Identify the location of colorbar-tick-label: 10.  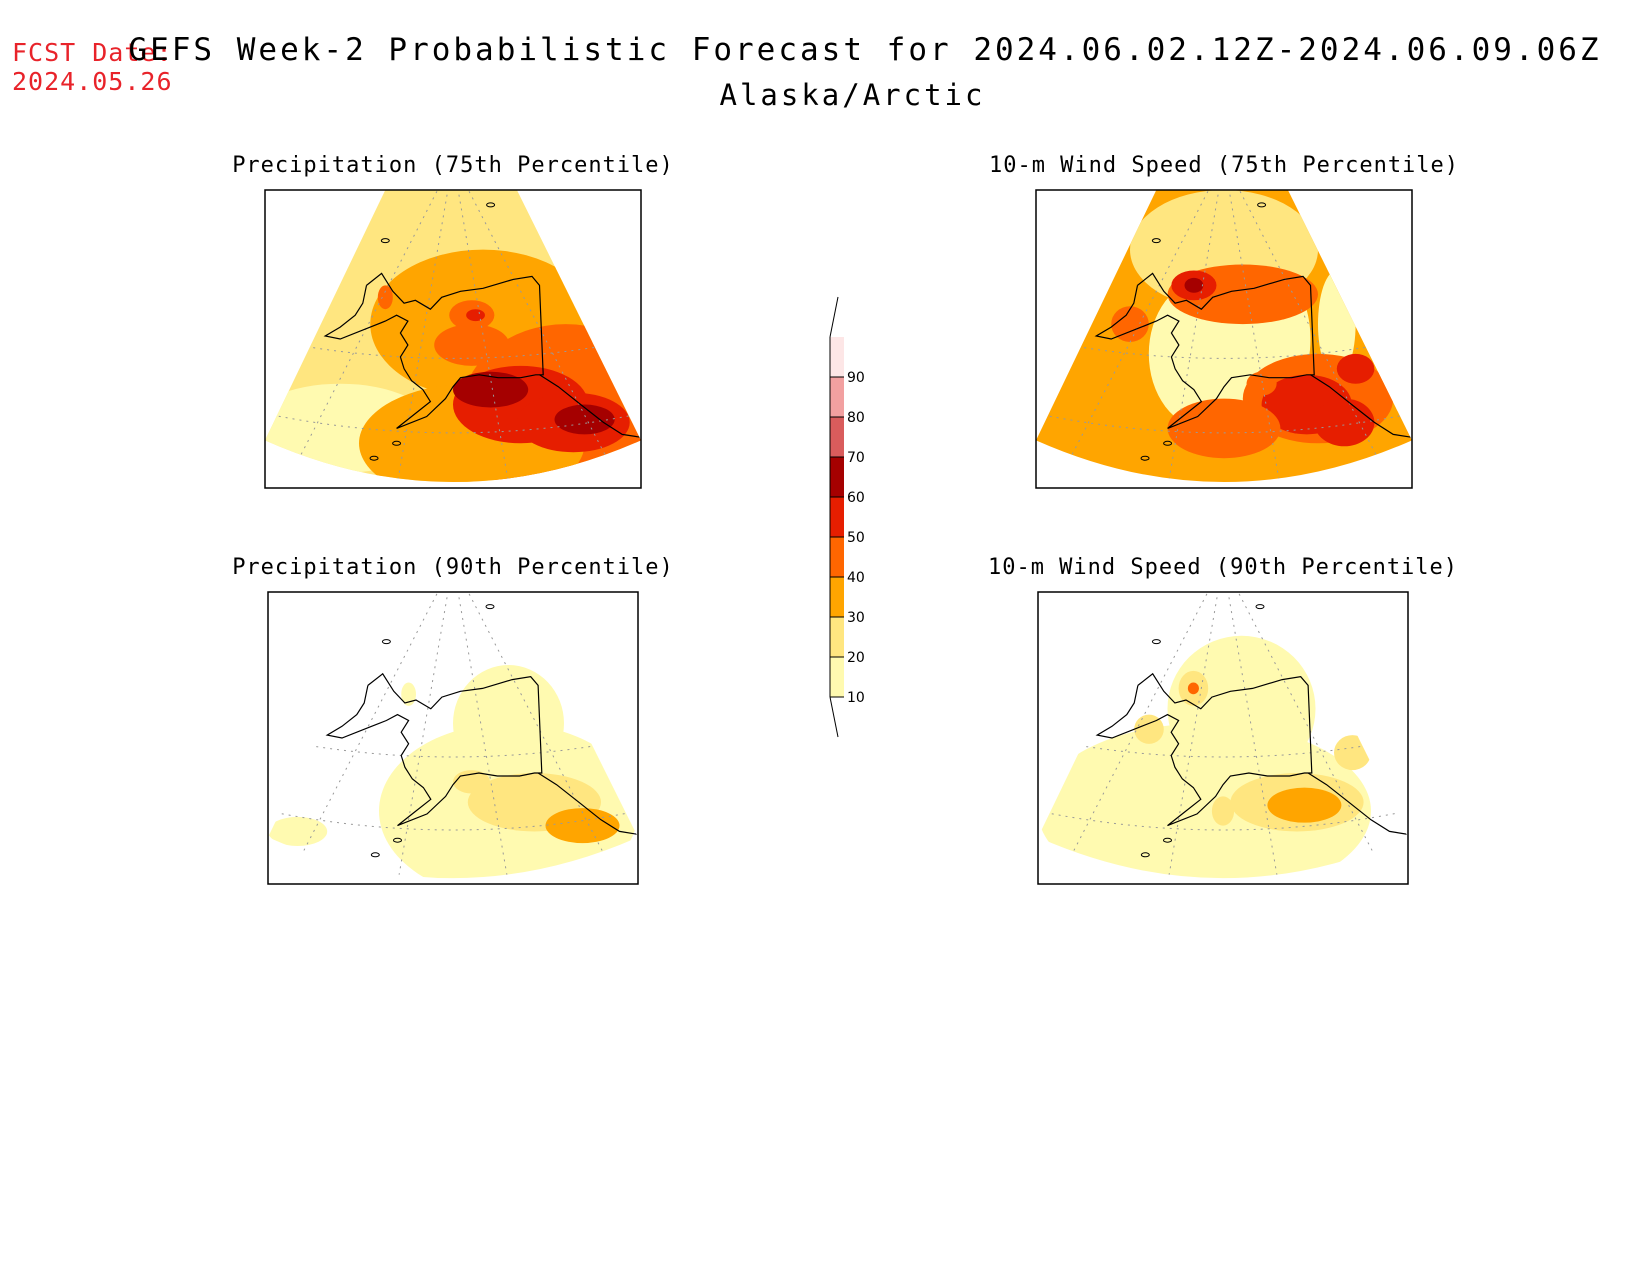
(856, 698).